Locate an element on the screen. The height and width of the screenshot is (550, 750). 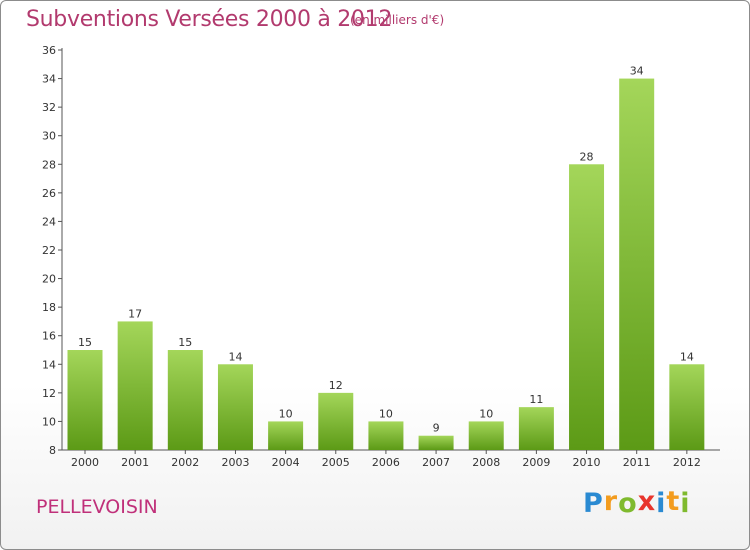
x-tick-label-2008: 2008 is located at coordinates (486, 462).